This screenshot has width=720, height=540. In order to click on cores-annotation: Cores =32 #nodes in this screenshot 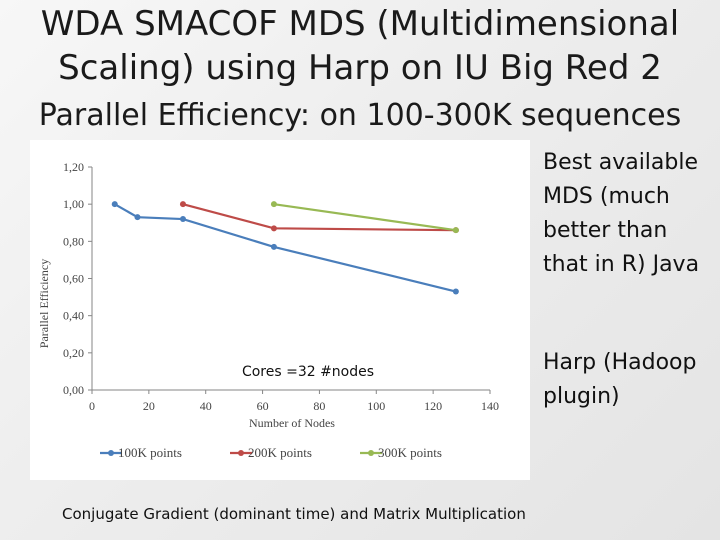, I will do `click(308, 372)`.